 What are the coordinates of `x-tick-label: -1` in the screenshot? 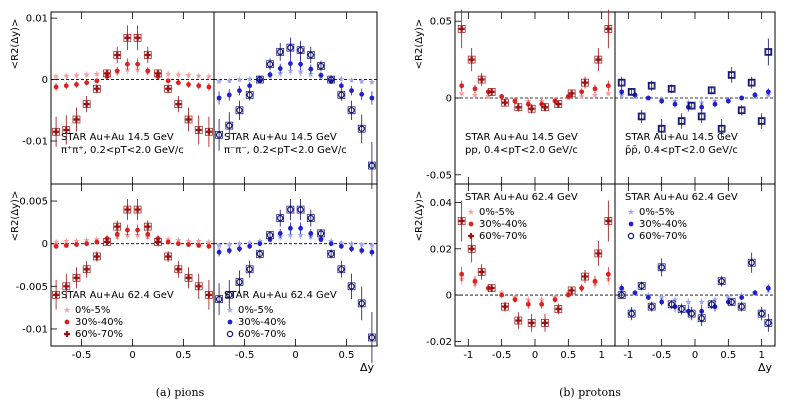 It's located at (468, 355).